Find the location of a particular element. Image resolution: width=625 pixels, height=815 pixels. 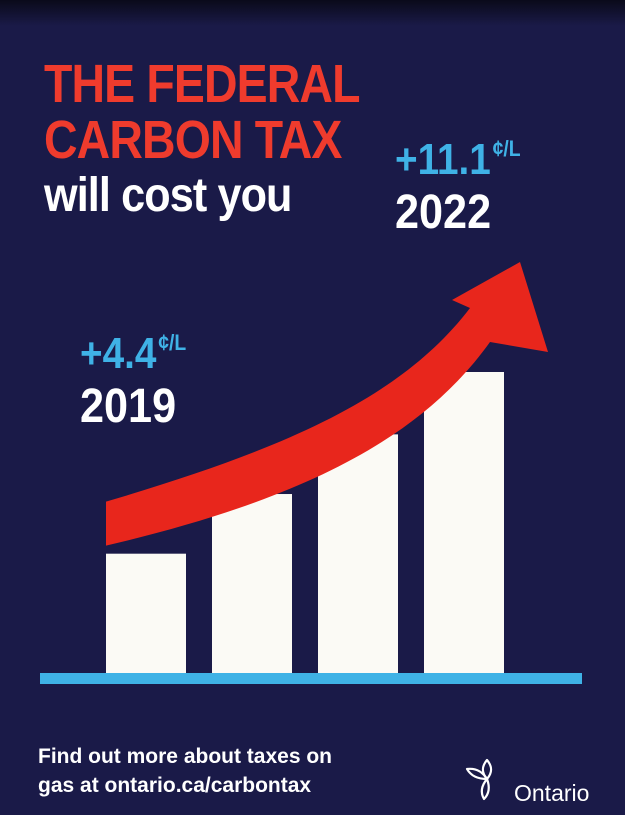

ontario-logo: Ontario is located at coordinates (537, 779).